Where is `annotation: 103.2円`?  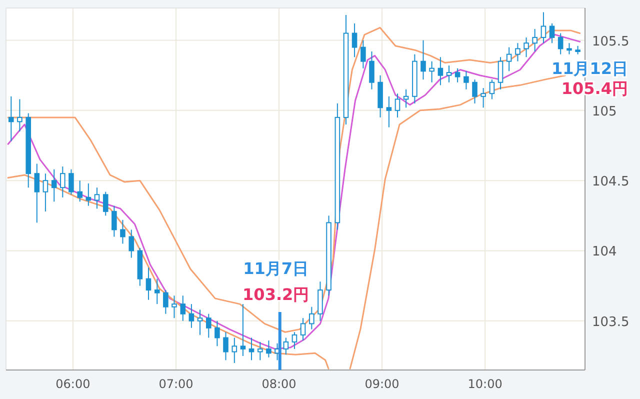 annotation: 103.2円 is located at coordinates (276, 294).